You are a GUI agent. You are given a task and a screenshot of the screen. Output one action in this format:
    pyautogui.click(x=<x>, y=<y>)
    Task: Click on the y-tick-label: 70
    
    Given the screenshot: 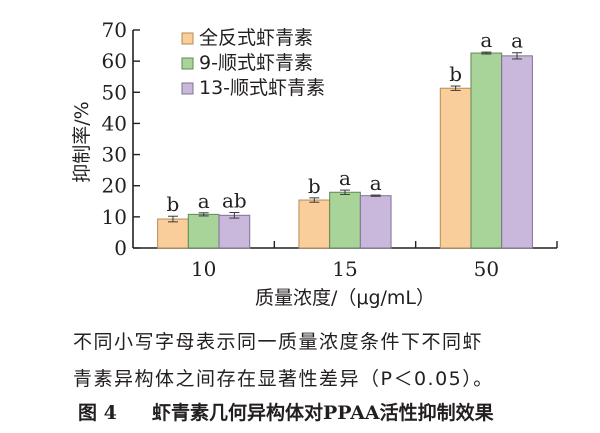 What is the action you would take?
    pyautogui.click(x=114, y=30)
    